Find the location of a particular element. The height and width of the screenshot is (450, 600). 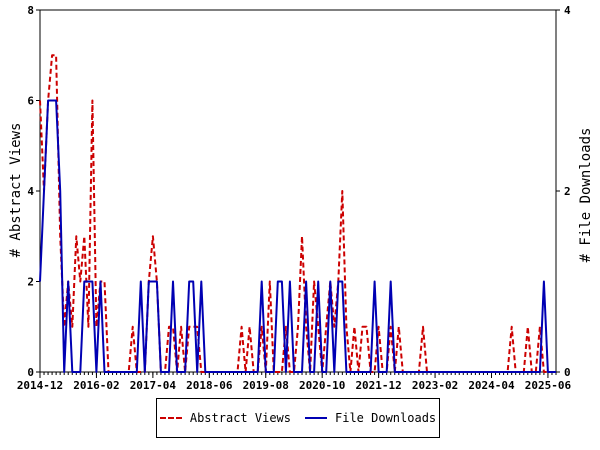

legend-swatch-dashed-red is located at coordinates (170, 418).